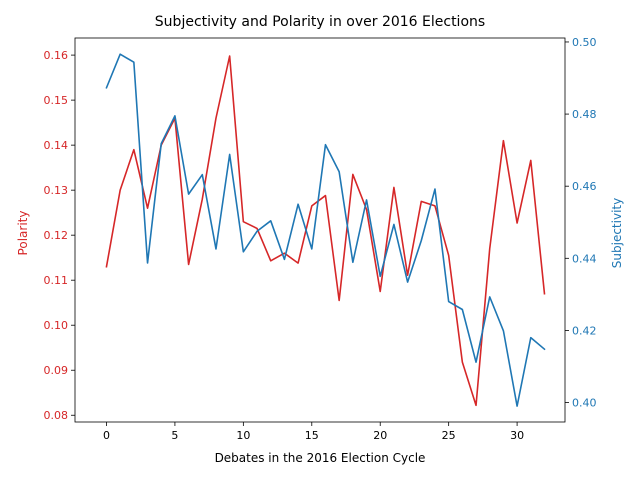 This screenshot has width=640, height=480. I want to click on x-tick-label: 15, so click(312, 435).